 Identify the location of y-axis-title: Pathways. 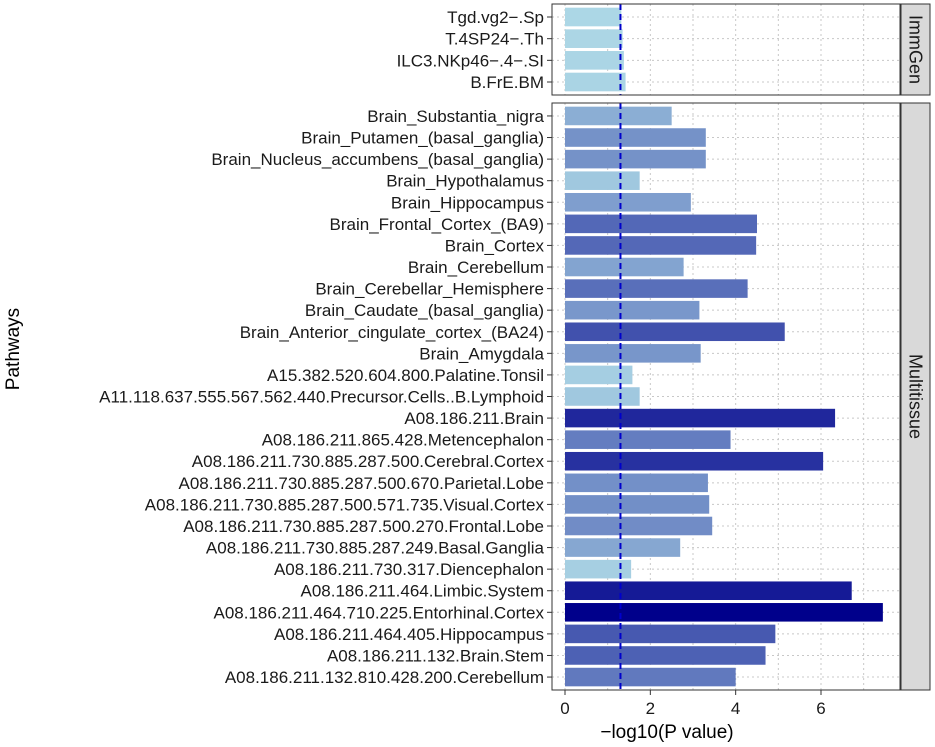
(13, 349).